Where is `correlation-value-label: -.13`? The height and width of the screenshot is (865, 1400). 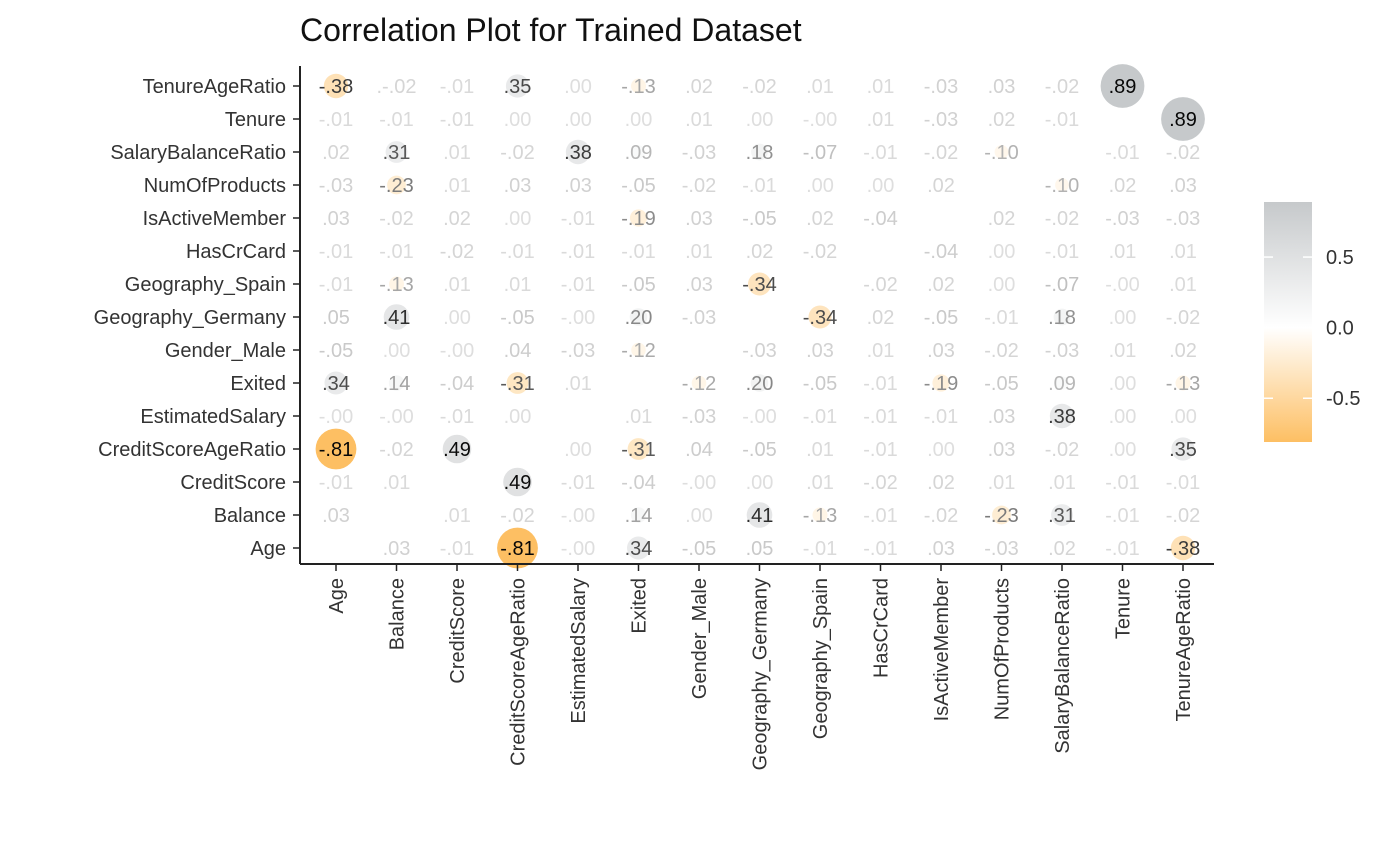
correlation-value-label: -.13 is located at coordinates (820, 516).